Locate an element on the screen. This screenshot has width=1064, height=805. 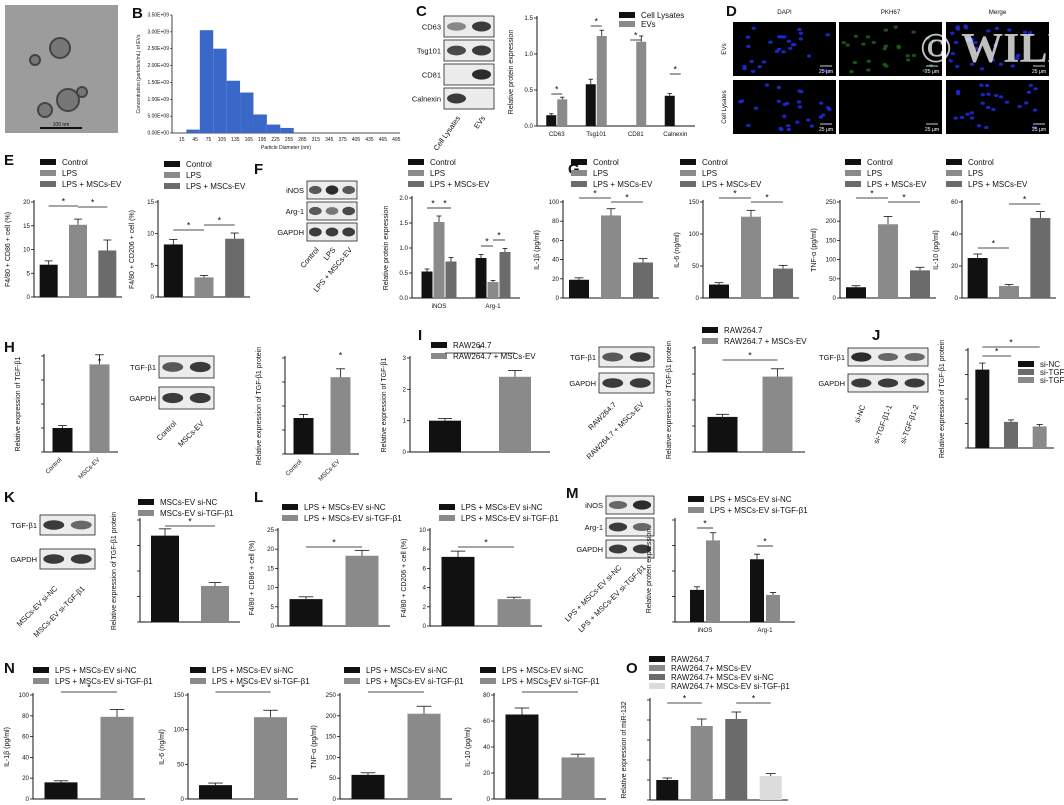
legend-label: LPS + MSCs-EV si-TGF-β1 is located at coordinates (353, 518).